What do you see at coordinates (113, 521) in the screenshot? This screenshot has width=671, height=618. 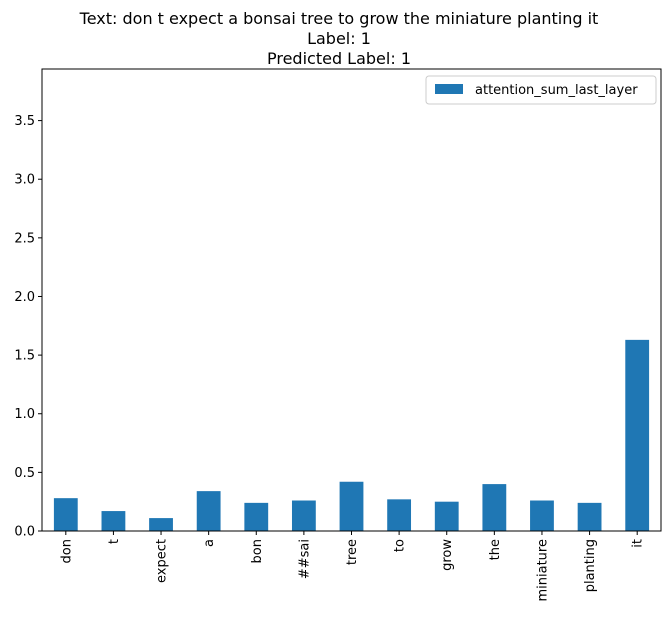 I see `bar-t` at bounding box center [113, 521].